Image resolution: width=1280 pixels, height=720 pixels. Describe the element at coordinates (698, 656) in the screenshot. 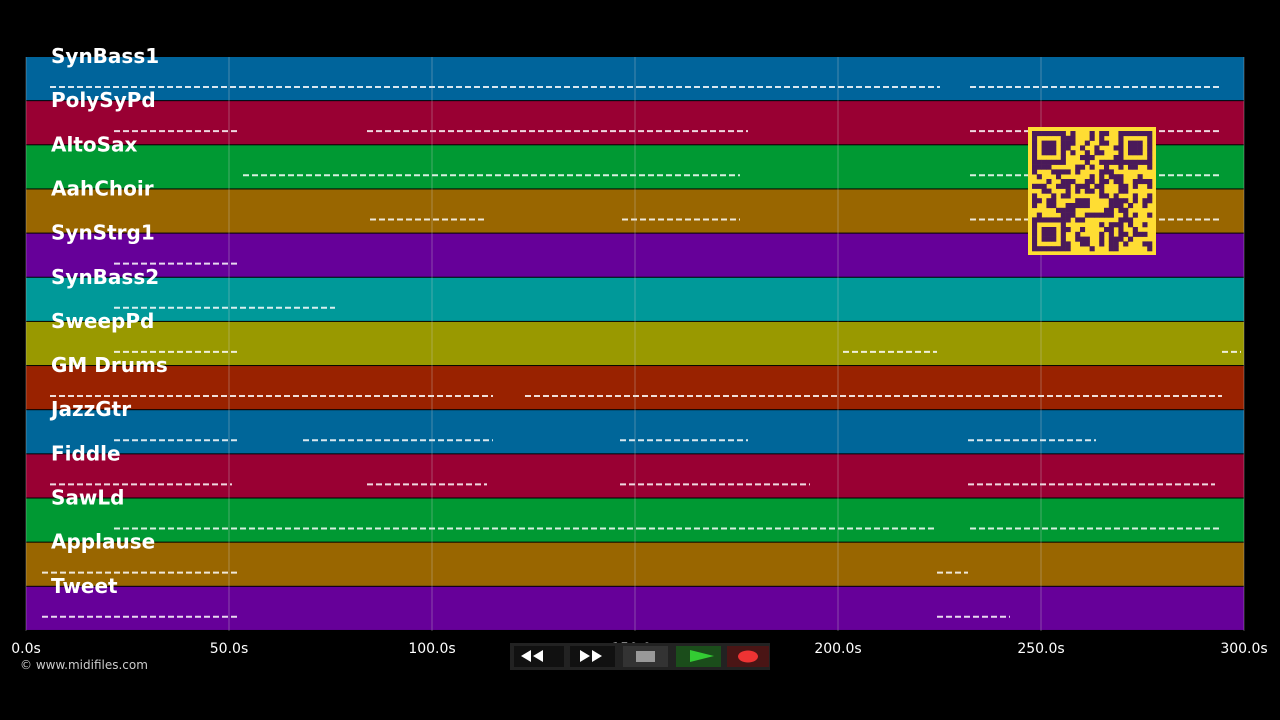

I see `play-button` at that location.